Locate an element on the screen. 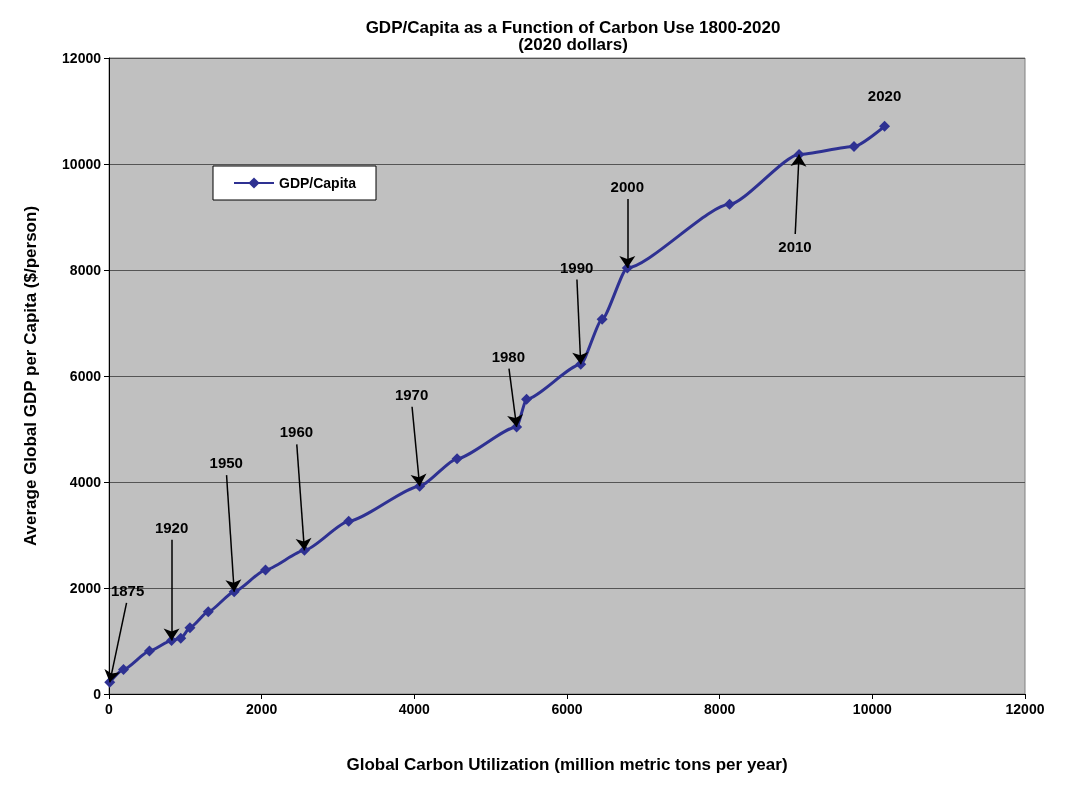  chart-title: GDP/Capita as a Function of Carbon Use 1800-2020 is located at coordinates (573, 27).